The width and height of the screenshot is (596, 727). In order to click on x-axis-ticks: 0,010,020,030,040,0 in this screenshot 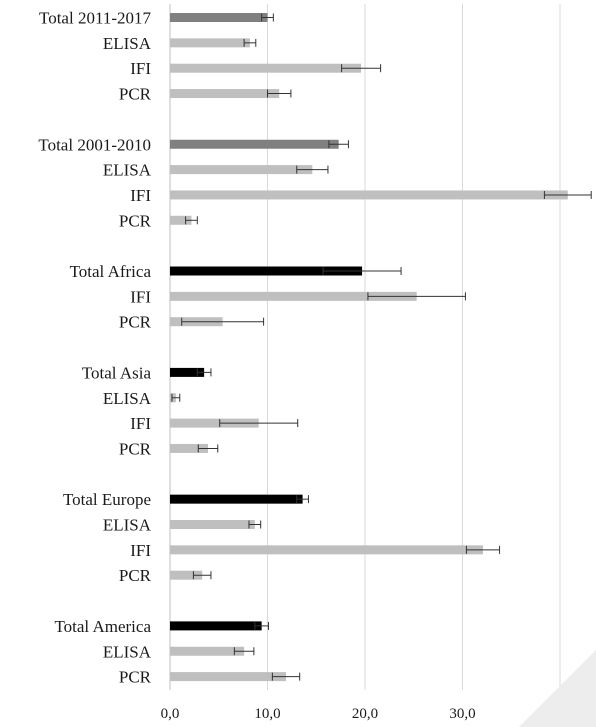, I will do `click(367, 714)`.